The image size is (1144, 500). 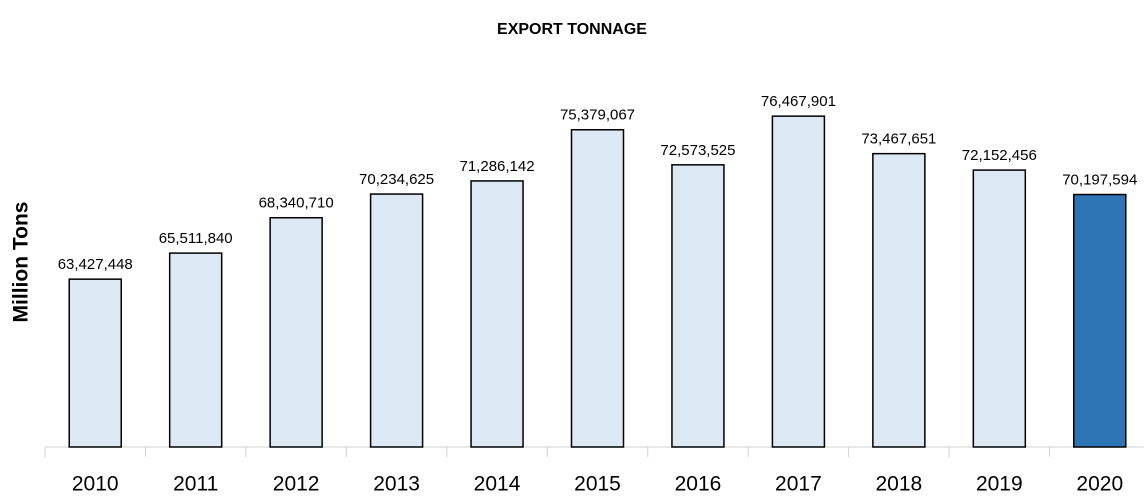 I want to click on data-label: 72,152,456, so click(x=999, y=155).